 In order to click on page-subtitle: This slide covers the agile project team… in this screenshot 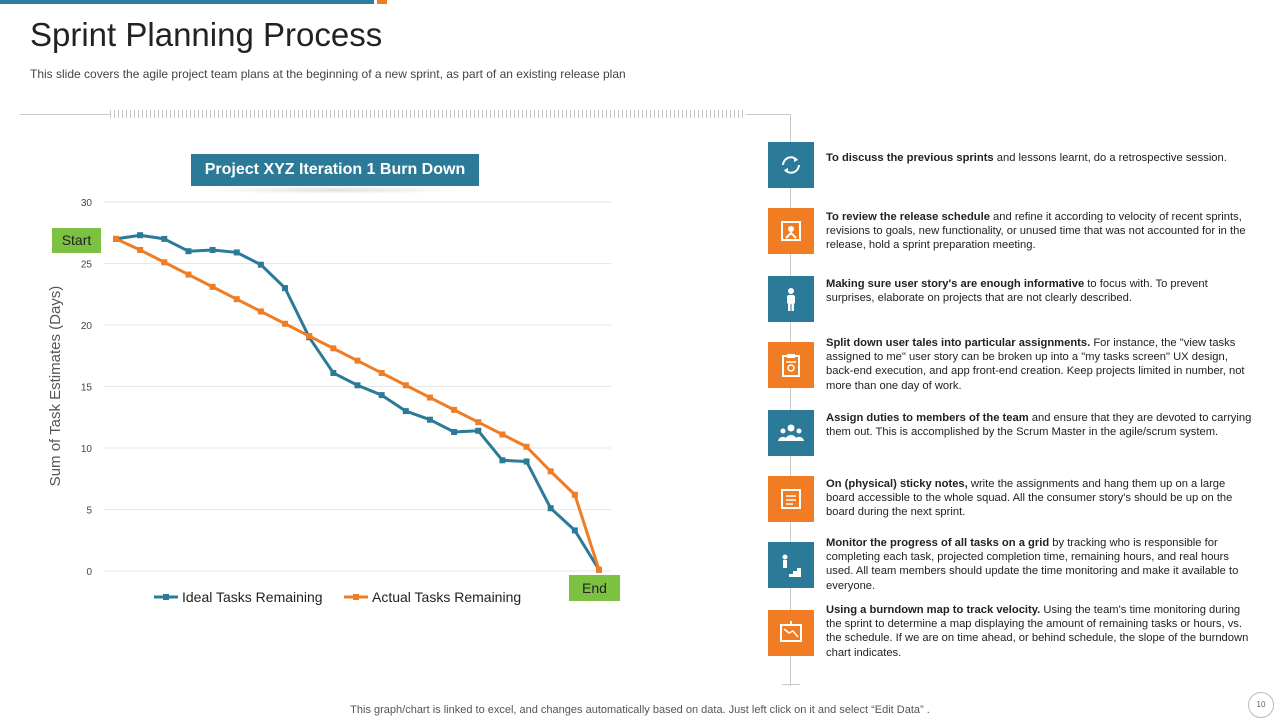, I will do `click(328, 74)`.